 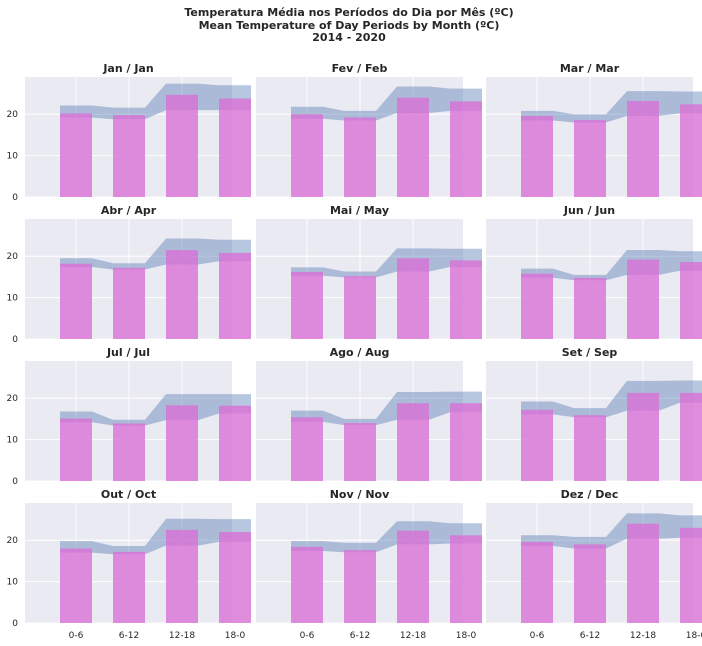 I want to click on panel-title: Mai / May, so click(x=359, y=210).